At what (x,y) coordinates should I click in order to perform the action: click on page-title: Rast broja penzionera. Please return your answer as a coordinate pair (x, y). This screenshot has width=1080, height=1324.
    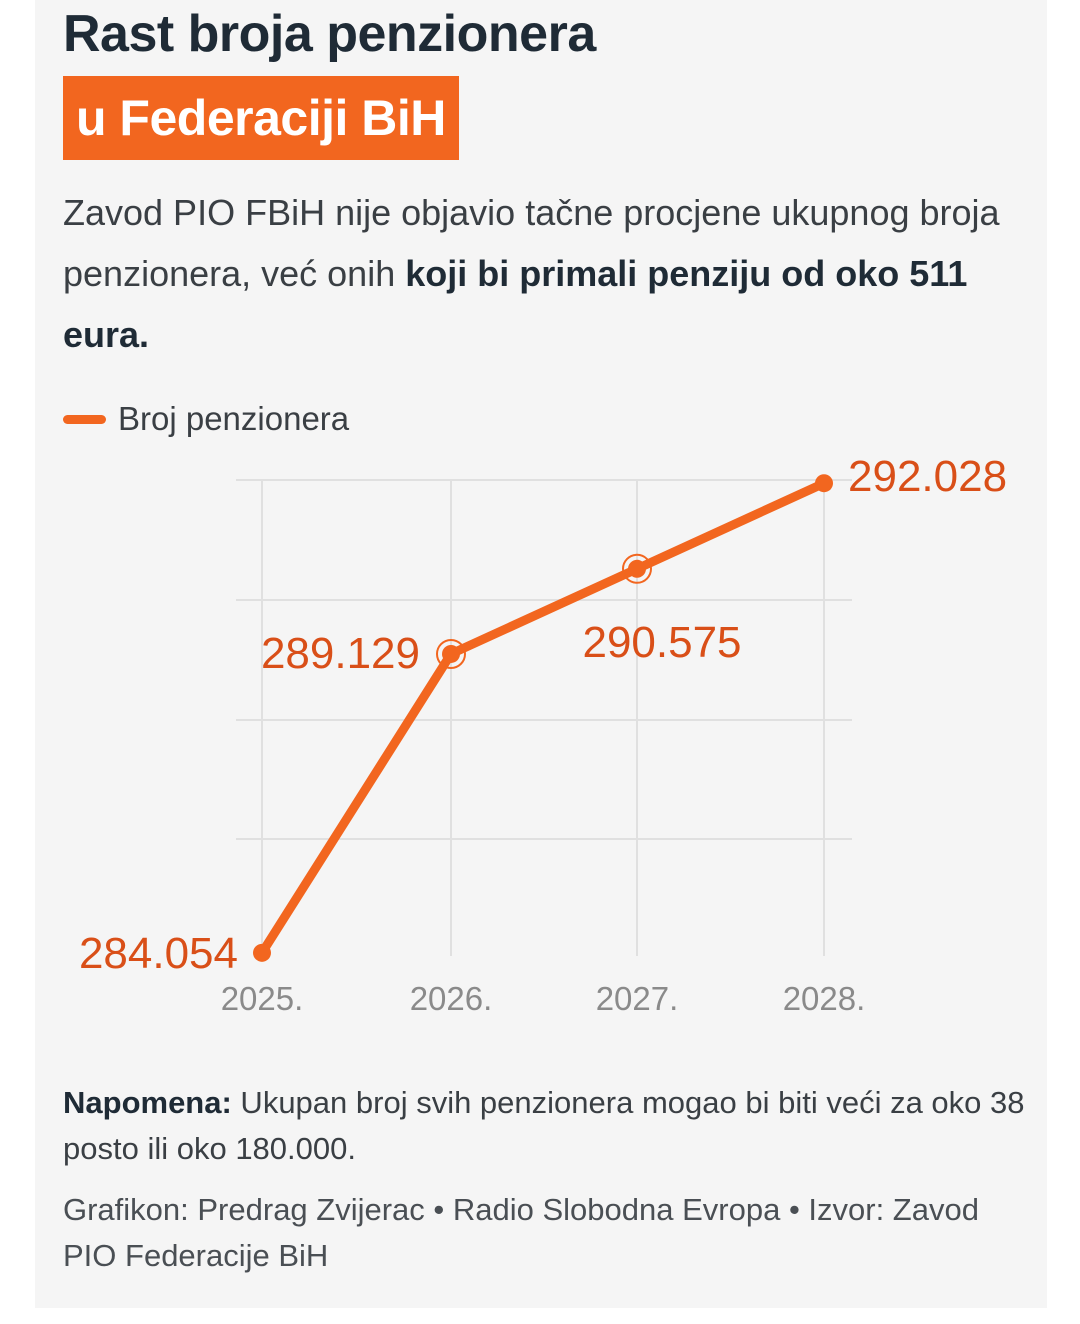
    Looking at the image, I should click on (329, 34).